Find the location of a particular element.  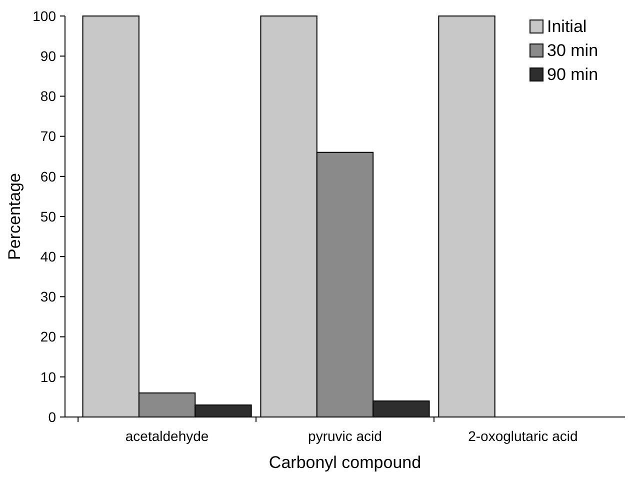

y-tick-label: 60 is located at coordinates (48, 176).